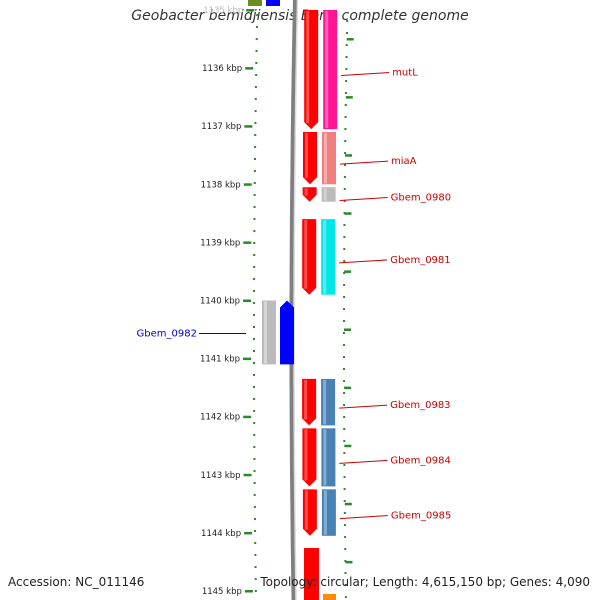 The width and height of the screenshot is (600, 600). Describe the element at coordinates (321, 70) in the screenshot. I see `gene-mutL` at that location.